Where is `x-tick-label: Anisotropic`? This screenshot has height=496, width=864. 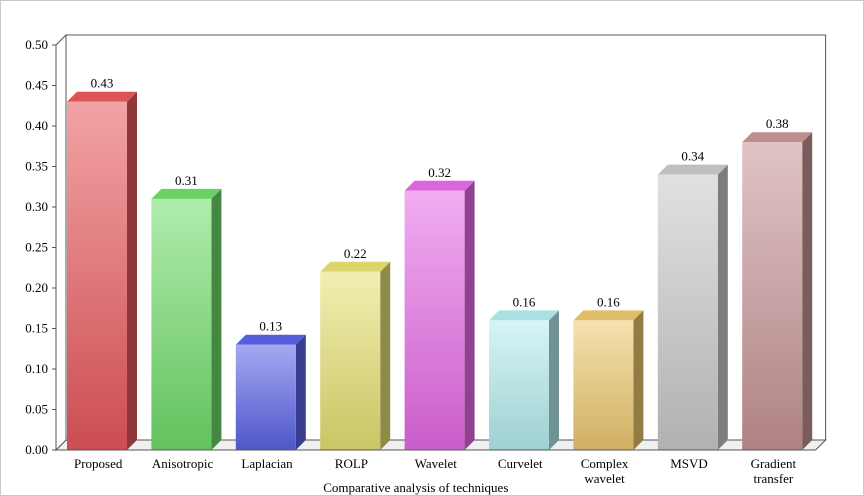
x-tick-label: Anisotropic is located at coordinates (183, 463).